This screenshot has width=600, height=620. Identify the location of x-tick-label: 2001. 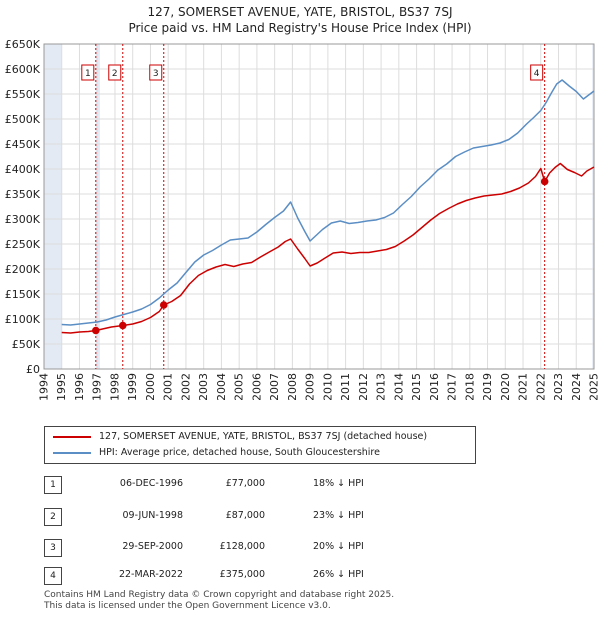
(168, 386).